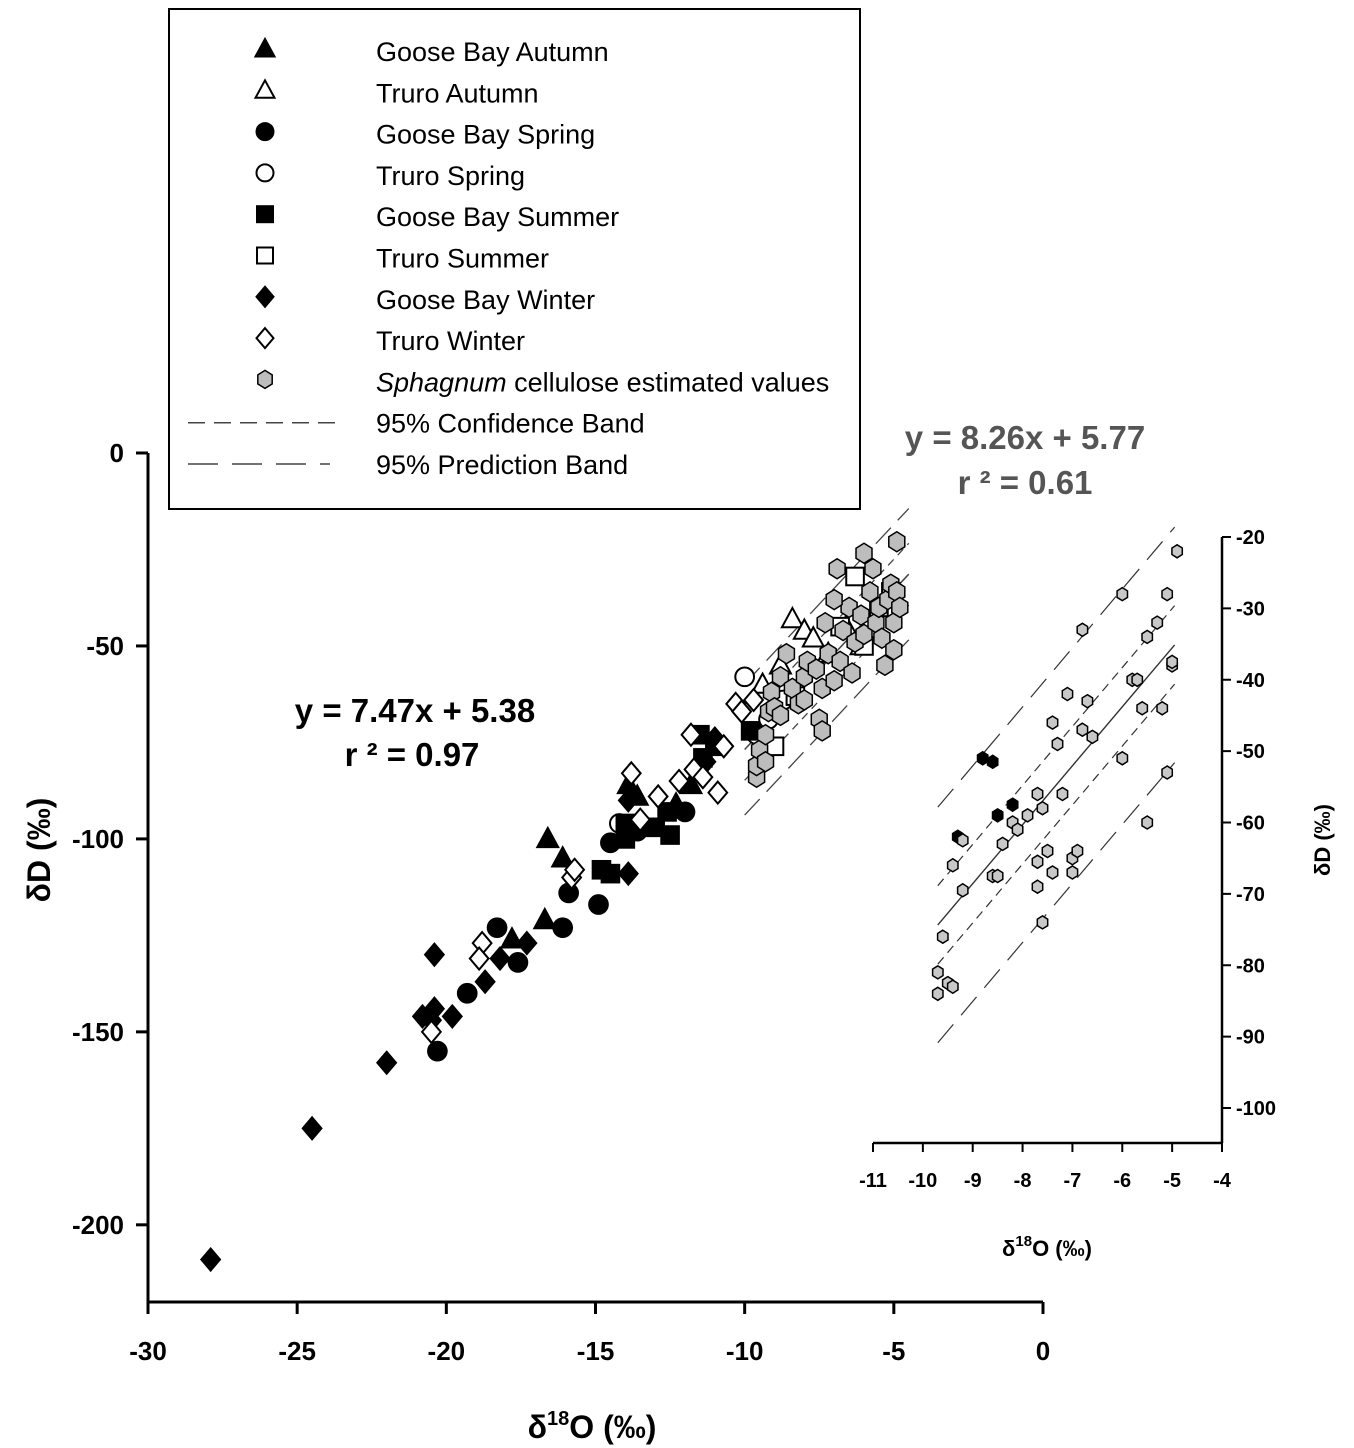 This screenshot has height=1448, width=1354. Describe the element at coordinates (1249, 823) in the screenshot. I see `inset-y-ticks: -20 -30 -40 -50 -60 -70 -80 -90 -100` at that location.